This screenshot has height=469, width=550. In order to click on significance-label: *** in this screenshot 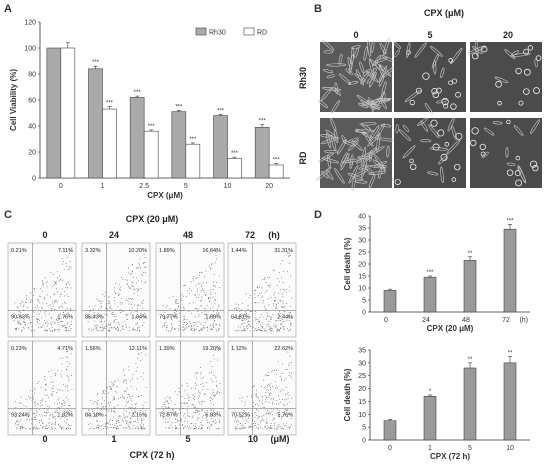, I will do `click(179, 107)`.